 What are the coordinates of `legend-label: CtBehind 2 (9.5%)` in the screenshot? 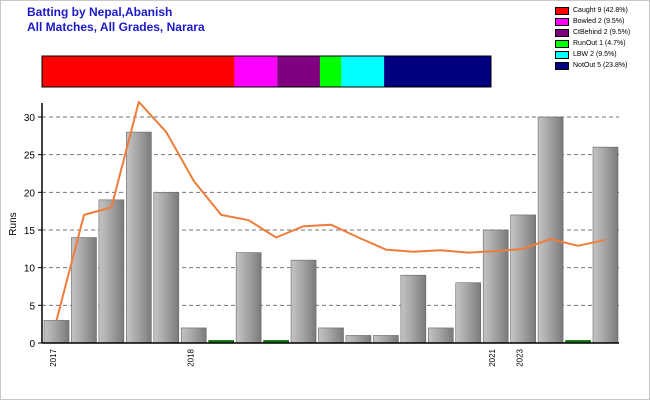 It's located at (602, 32).